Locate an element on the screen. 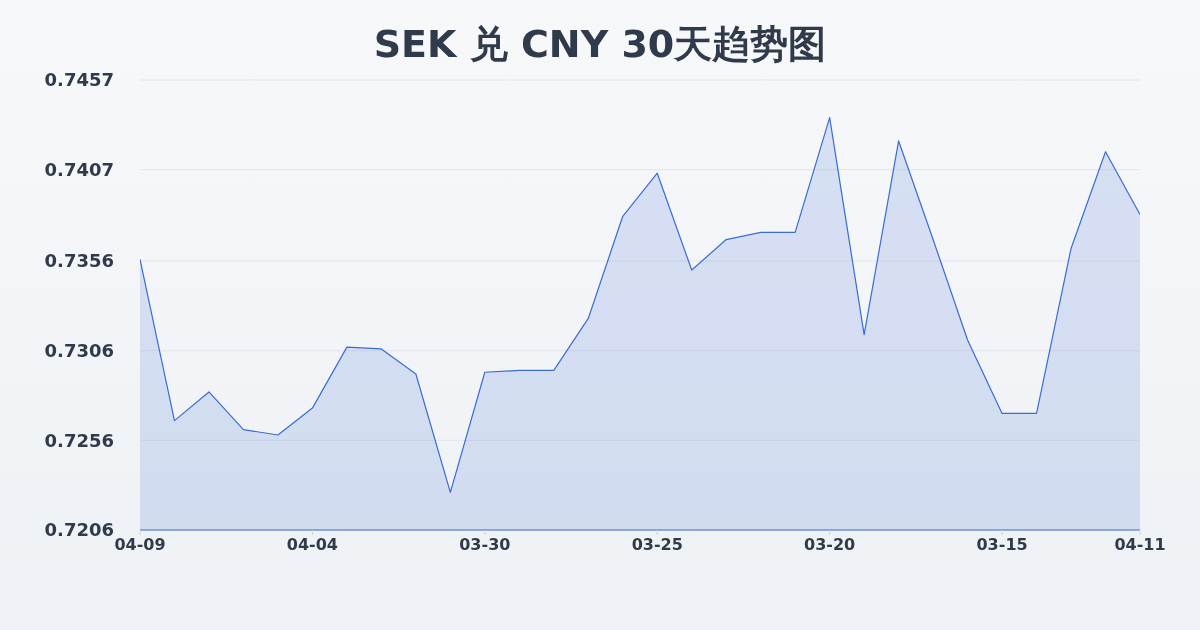 The height and width of the screenshot is (630, 1200). y-tick-label: 0.7306 is located at coordinates (79, 351).